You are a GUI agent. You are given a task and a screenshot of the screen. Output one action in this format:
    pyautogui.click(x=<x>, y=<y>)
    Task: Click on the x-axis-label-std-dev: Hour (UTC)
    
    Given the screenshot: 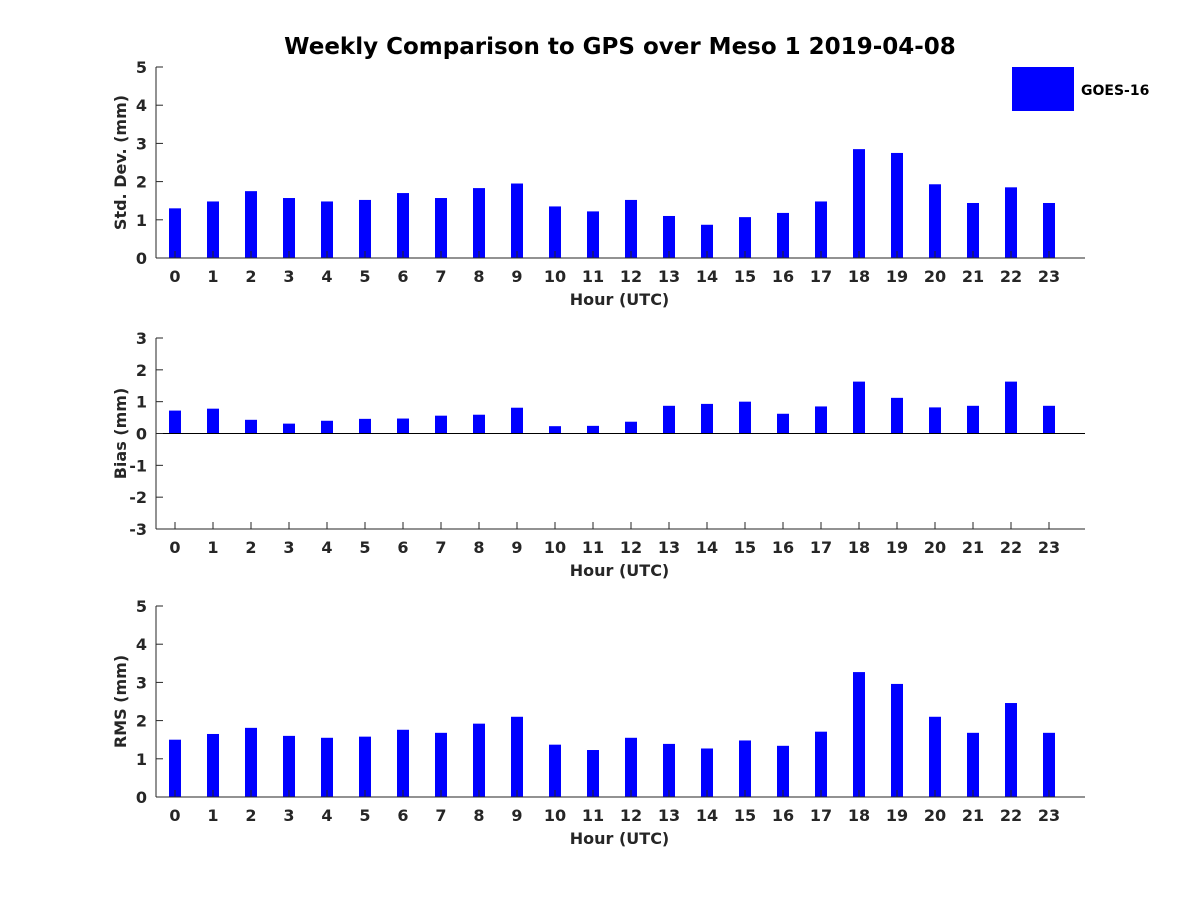 What is the action you would take?
    pyautogui.click(x=620, y=299)
    